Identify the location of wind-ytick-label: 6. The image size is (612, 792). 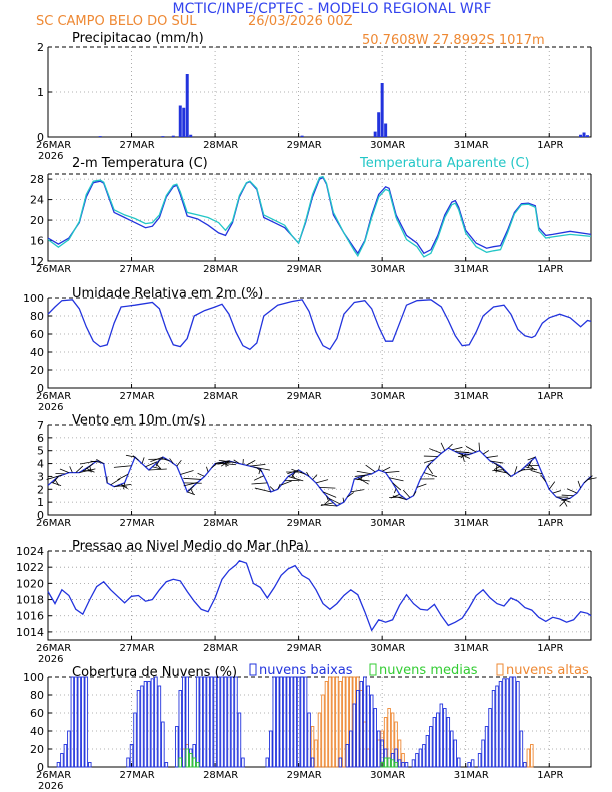
(40, 438).